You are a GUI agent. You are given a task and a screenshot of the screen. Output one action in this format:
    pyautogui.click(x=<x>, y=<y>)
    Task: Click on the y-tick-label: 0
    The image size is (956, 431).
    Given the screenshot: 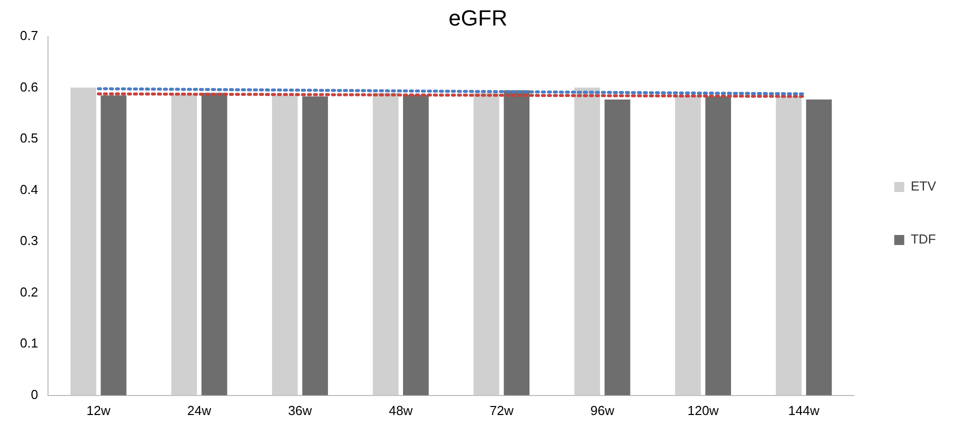 What is the action you would take?
    pyautogui.click(x=34, y=394)
    